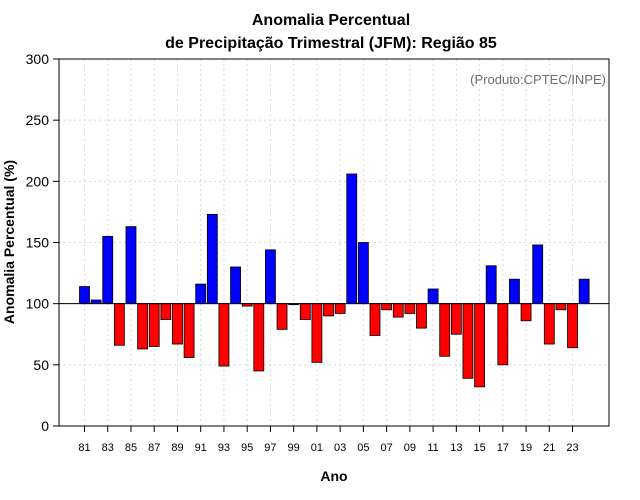  What do you see at coordinates (45, 426) in the screenshot?
I see `y-tick-label: 0` at bounding box center [45, 426].